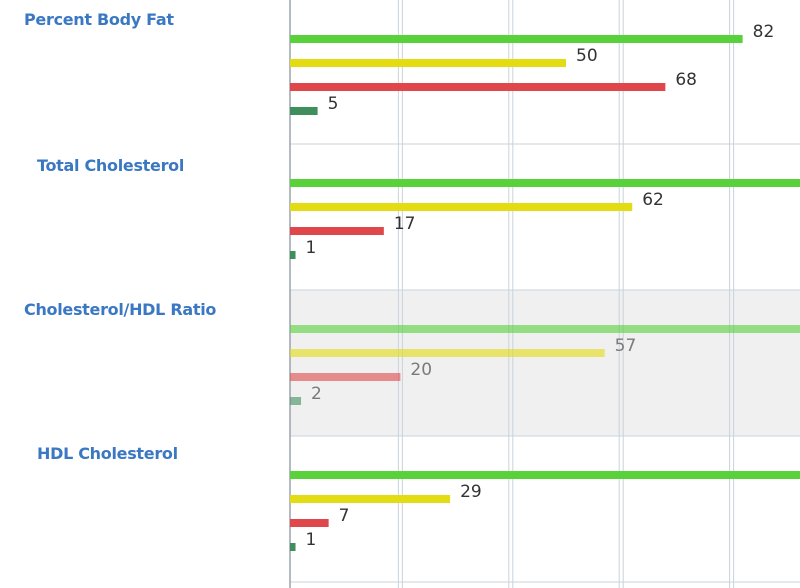 The width and height of the screenshot is (800, 588). What do you see at coordinates (587, 56) in the screenshot?
I see `data-label: 50` at bounding box center [587, 56].